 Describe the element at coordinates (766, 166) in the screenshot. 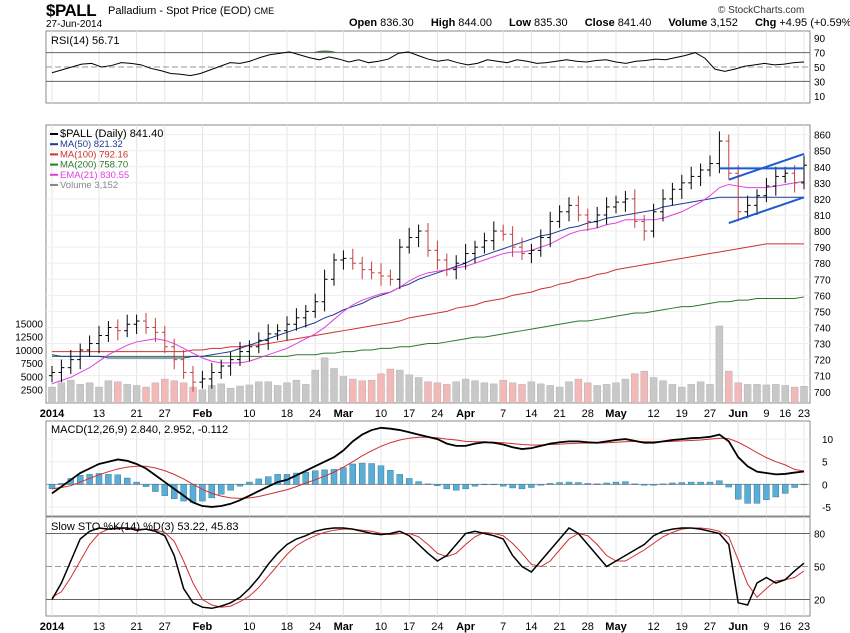

I see `trendline` at that location.